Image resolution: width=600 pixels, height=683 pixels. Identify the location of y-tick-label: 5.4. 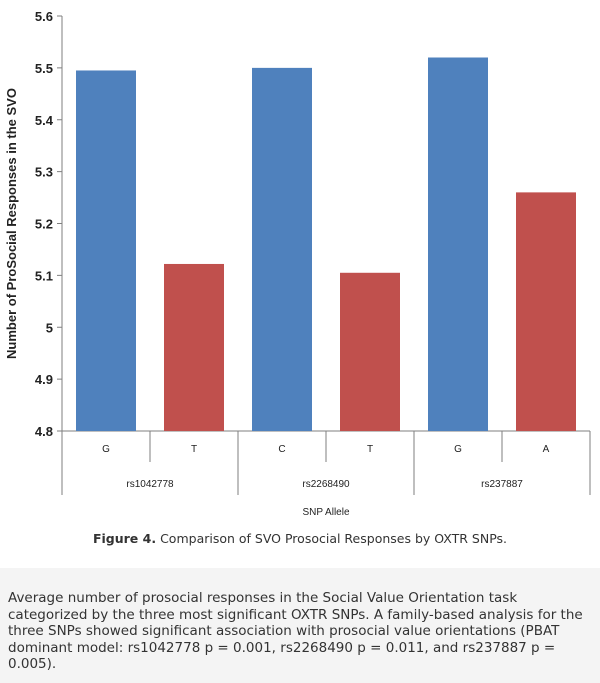
(44, 120).